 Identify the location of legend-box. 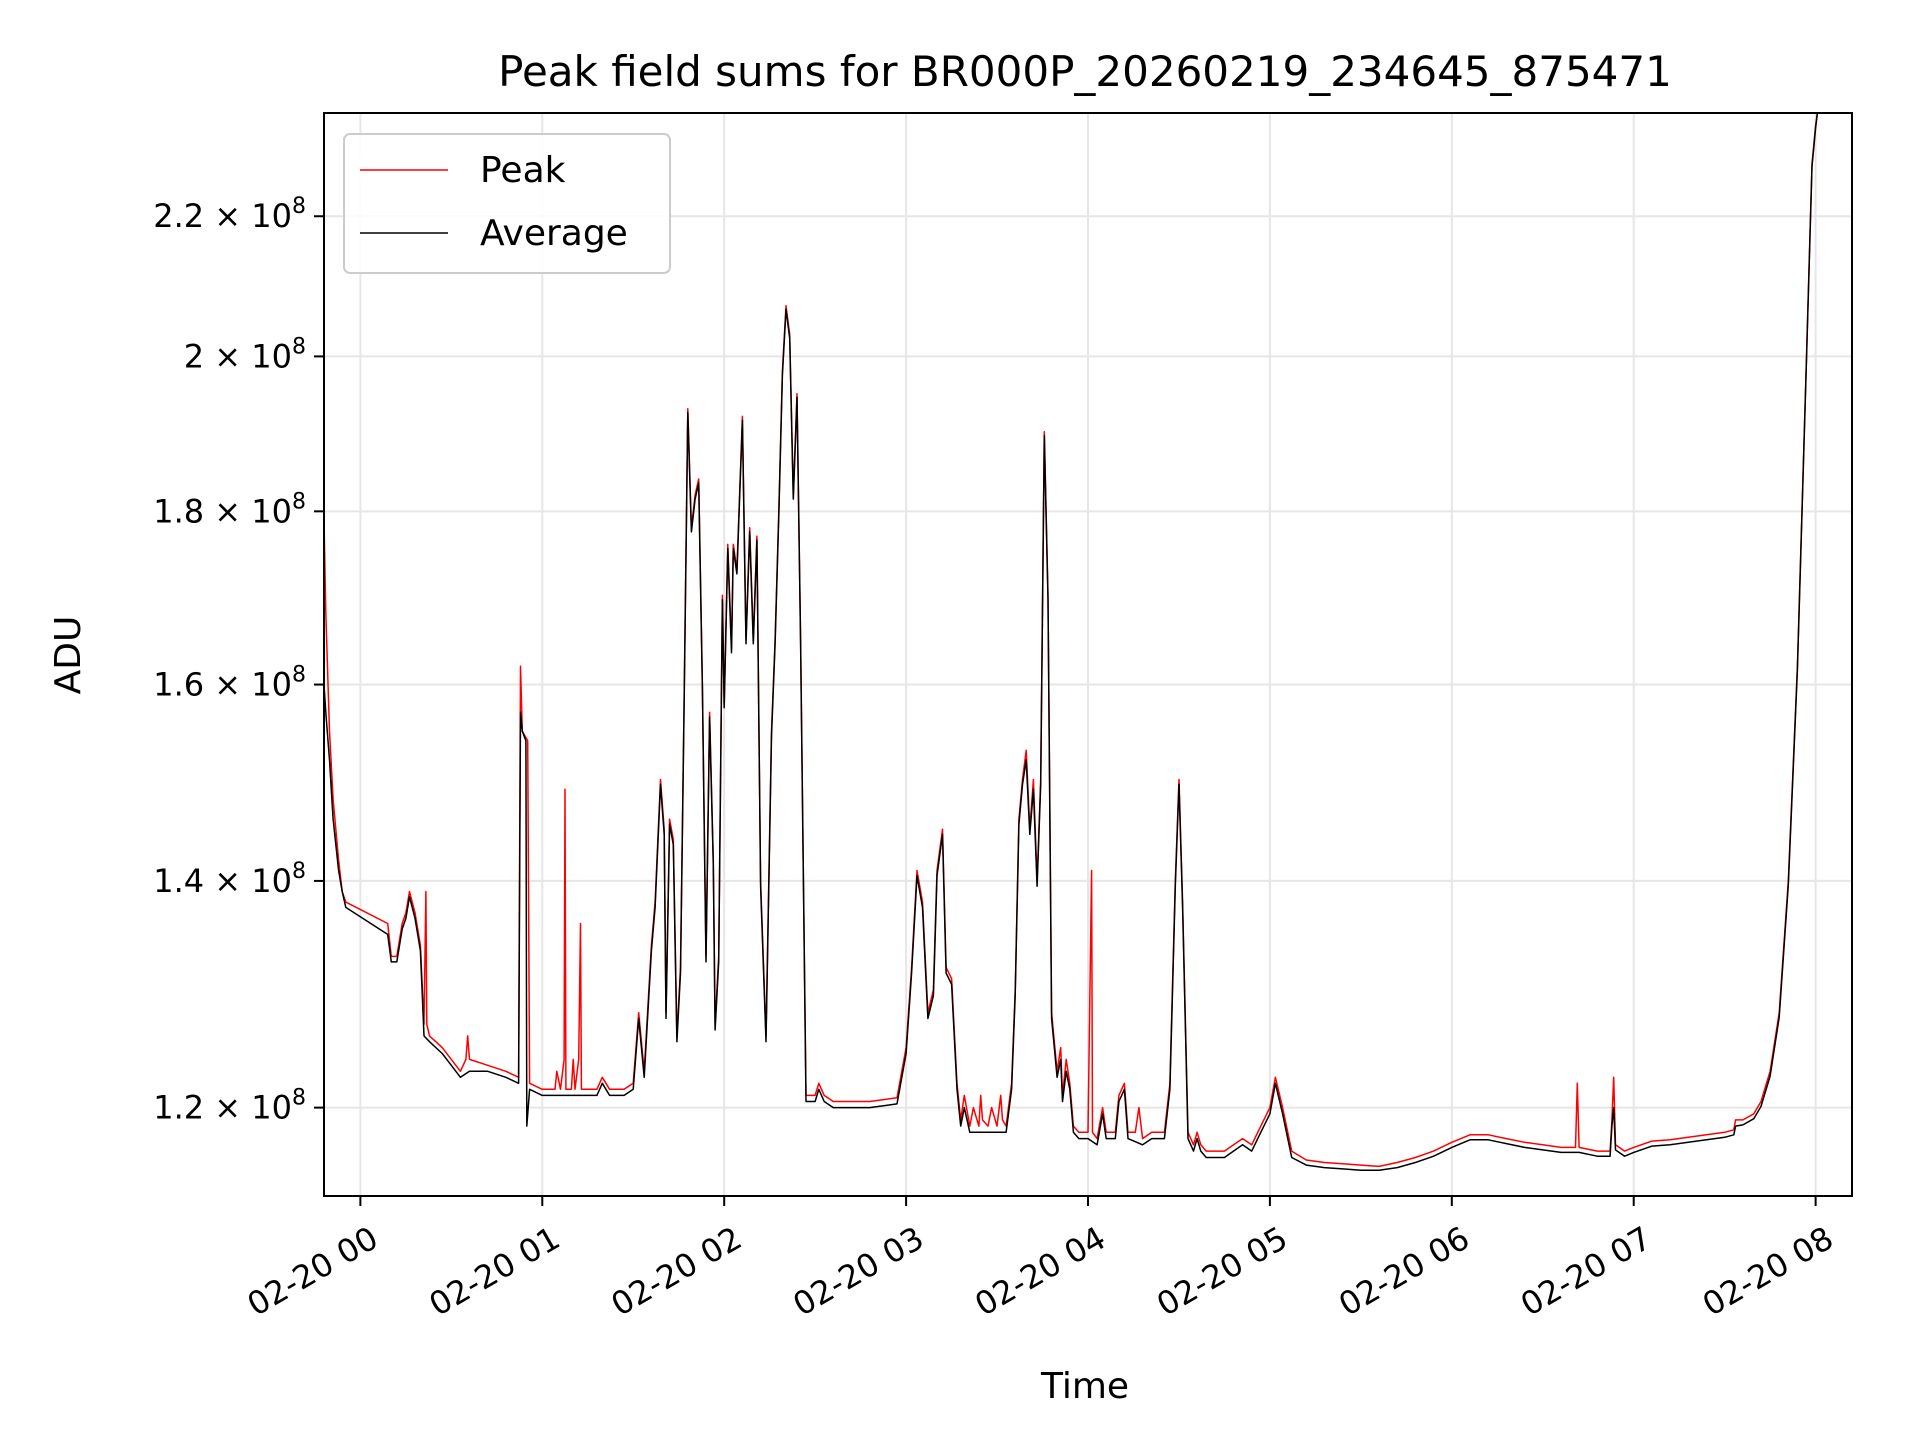
(507, 203).